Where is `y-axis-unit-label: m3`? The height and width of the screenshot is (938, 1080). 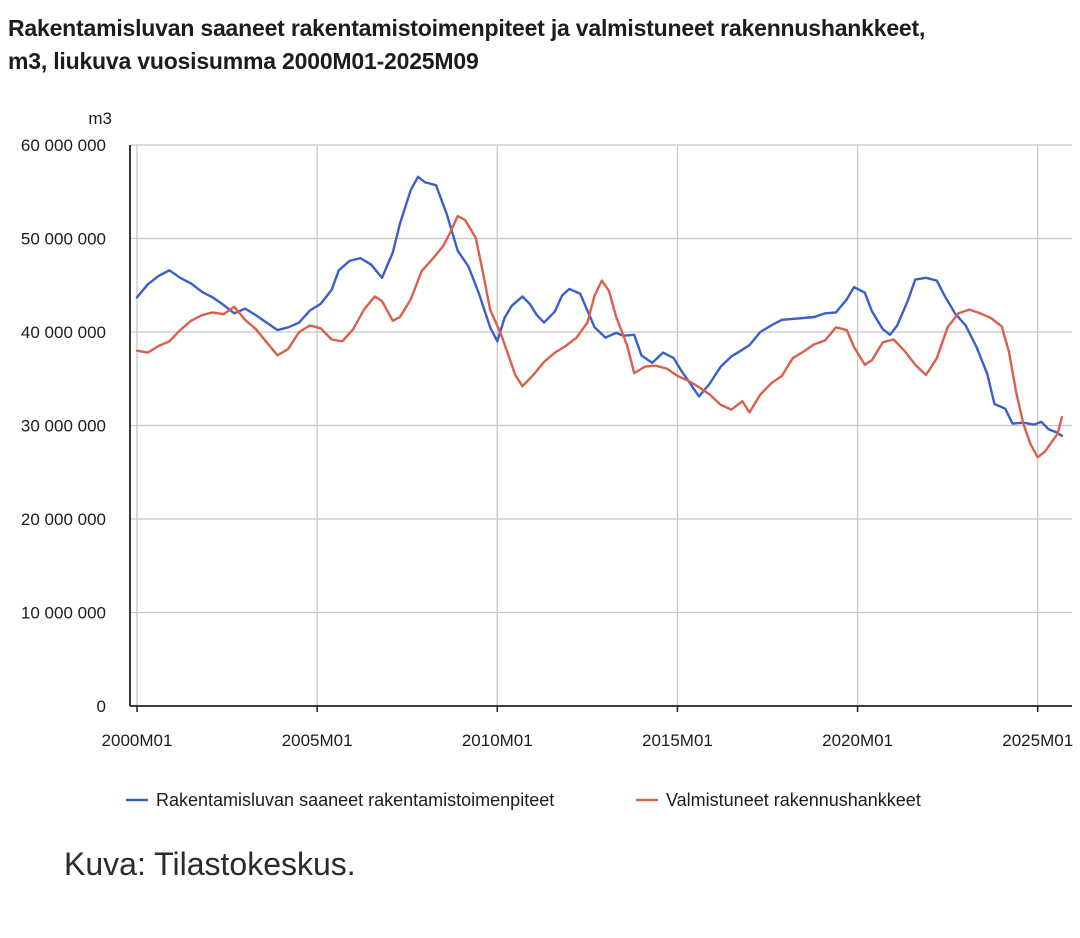 y-axis-unit-label: m3 is located at coordinates (100, 118).